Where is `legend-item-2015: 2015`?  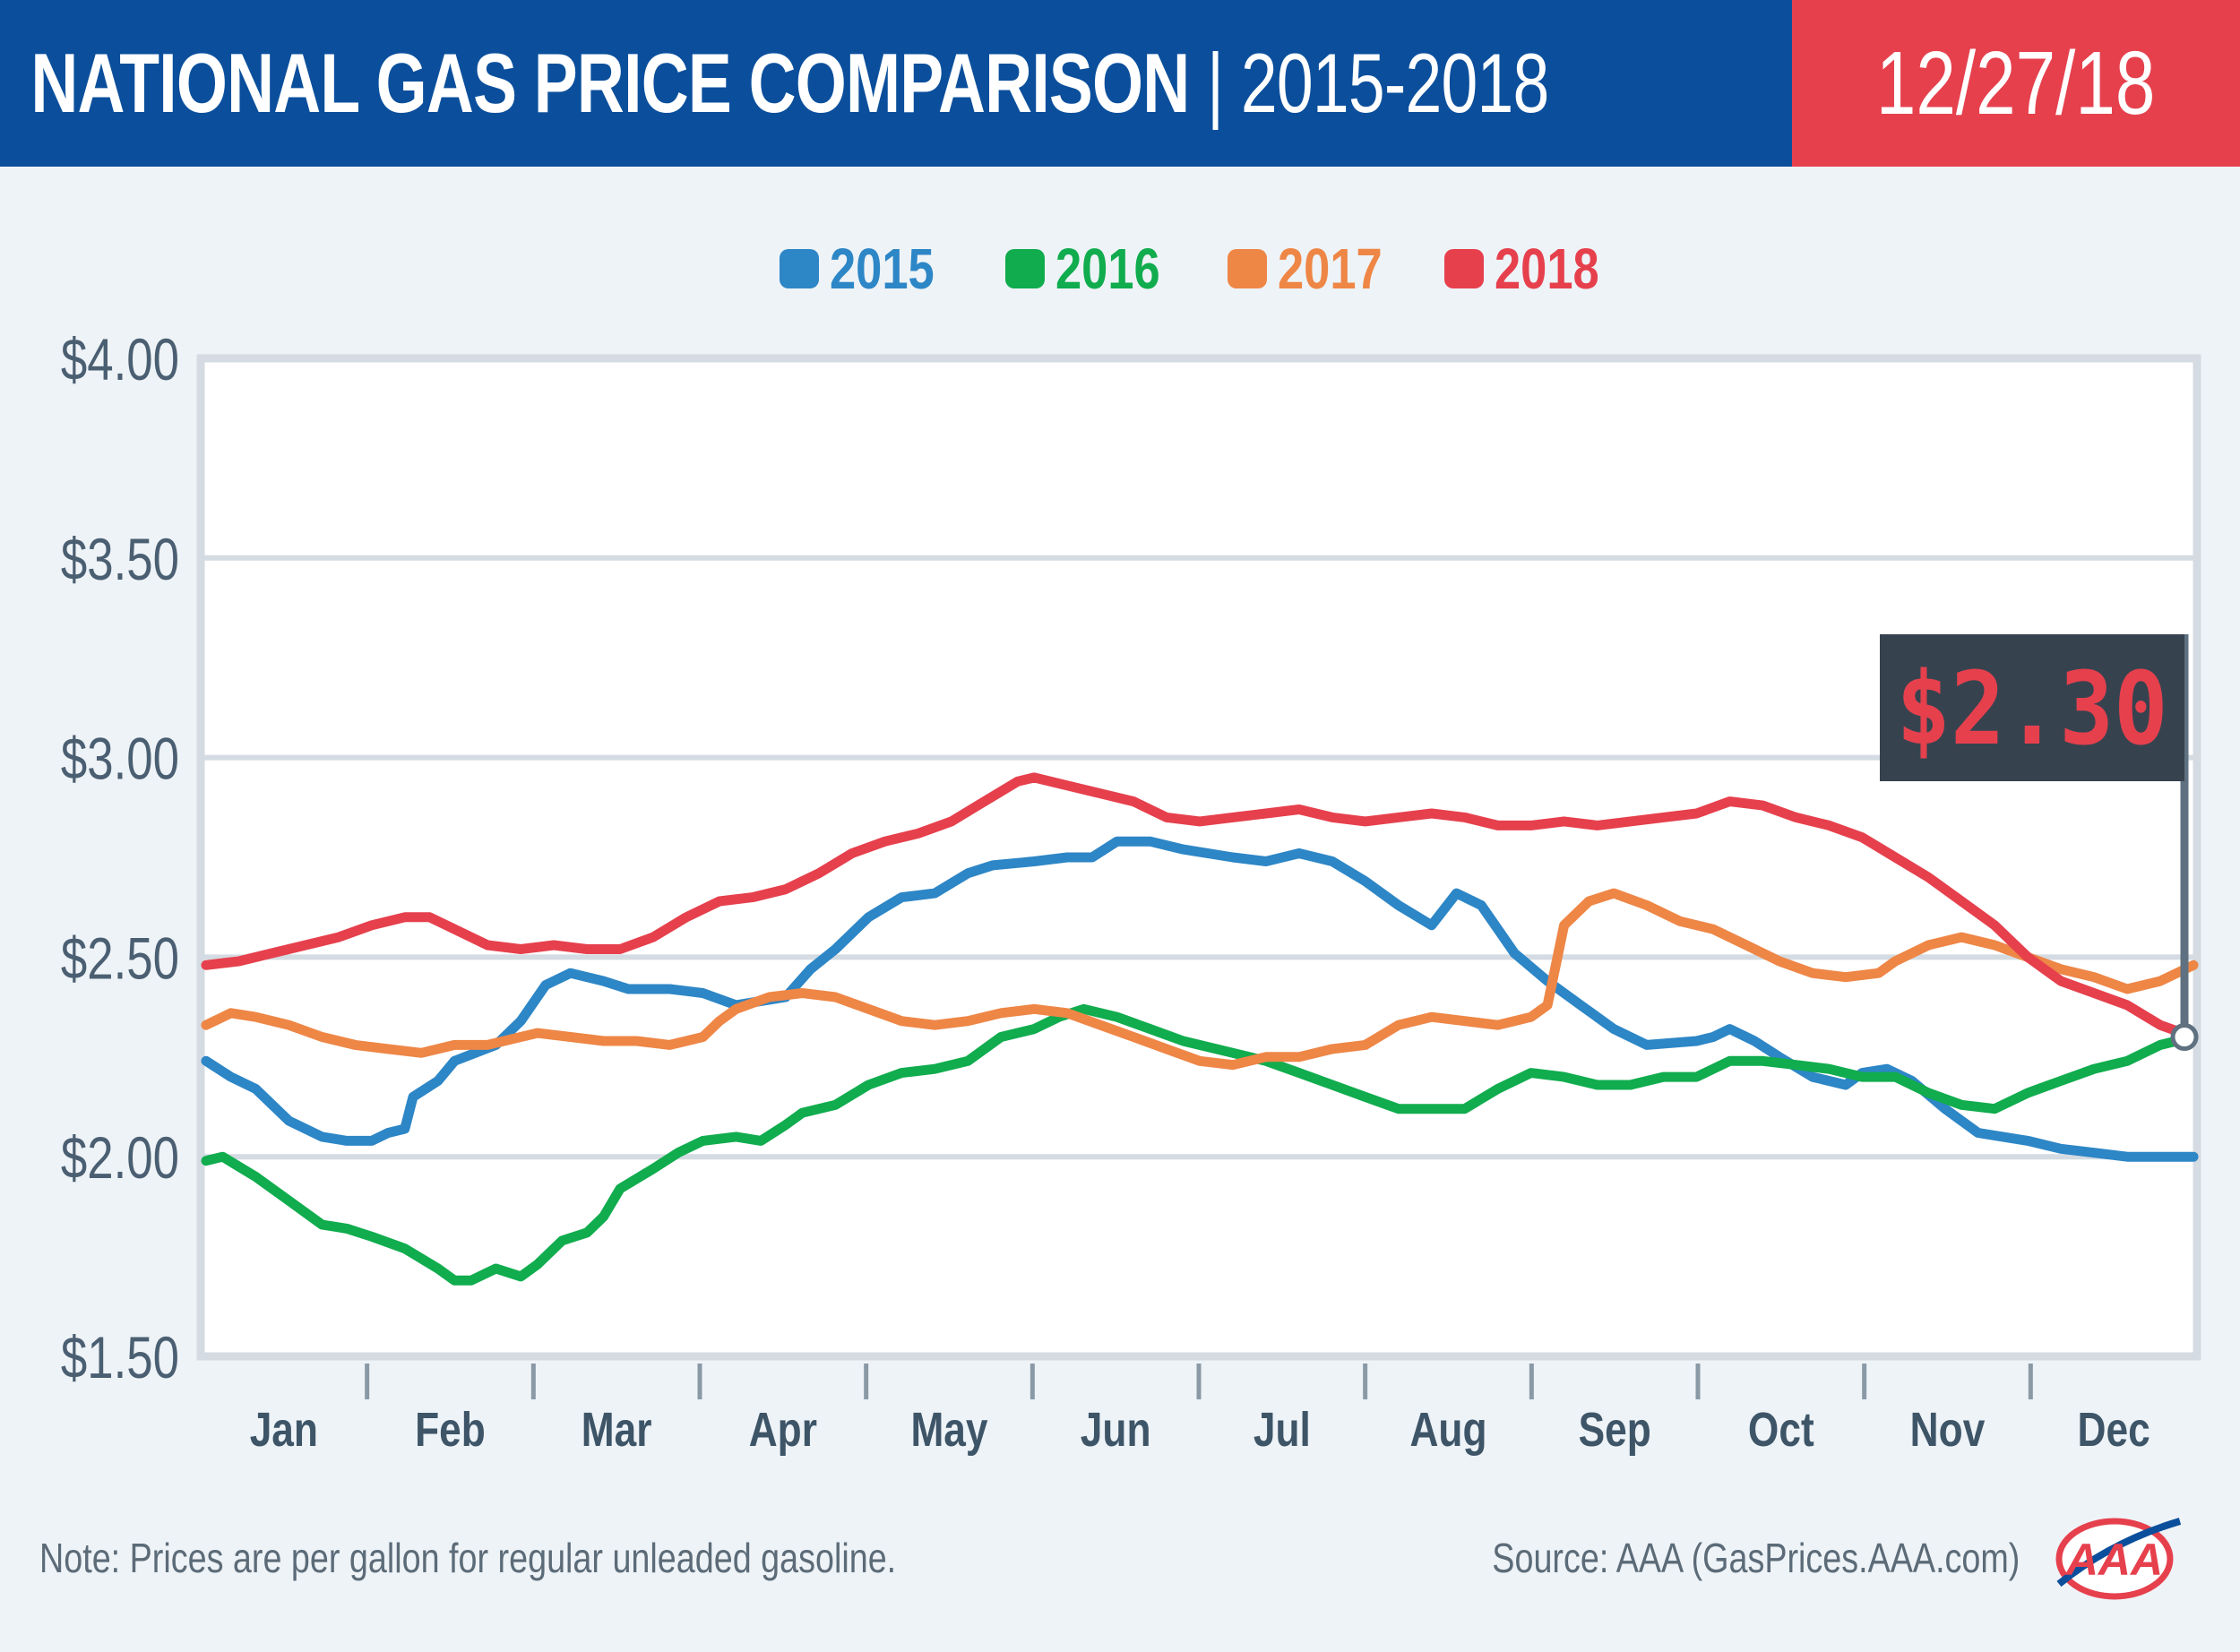
legend-item-2015: 2015 is located at coordinates (857, 269).